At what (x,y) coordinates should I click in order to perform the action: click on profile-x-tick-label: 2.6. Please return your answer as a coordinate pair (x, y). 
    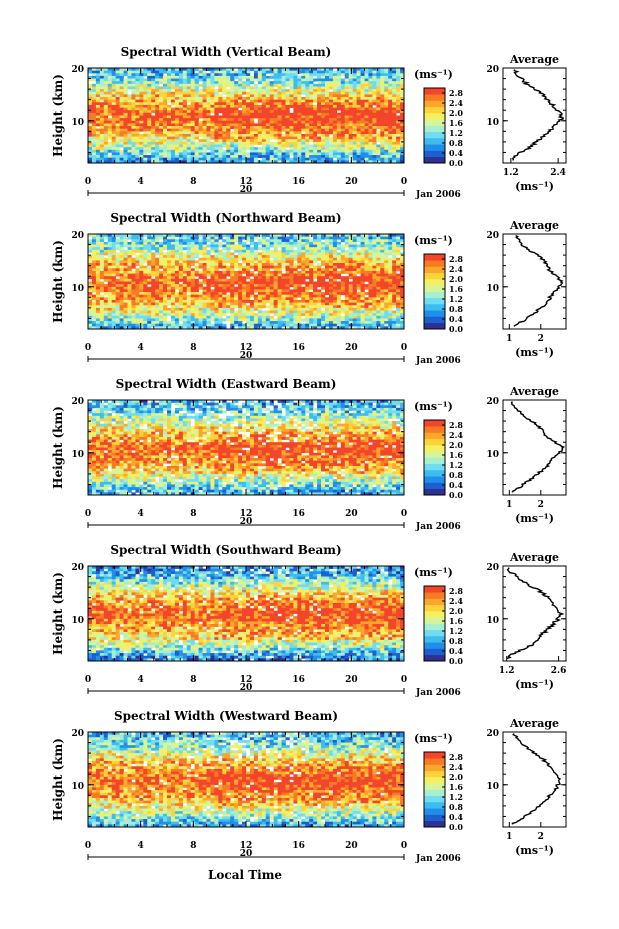
    Looking at the image, I should click on (559, 671).